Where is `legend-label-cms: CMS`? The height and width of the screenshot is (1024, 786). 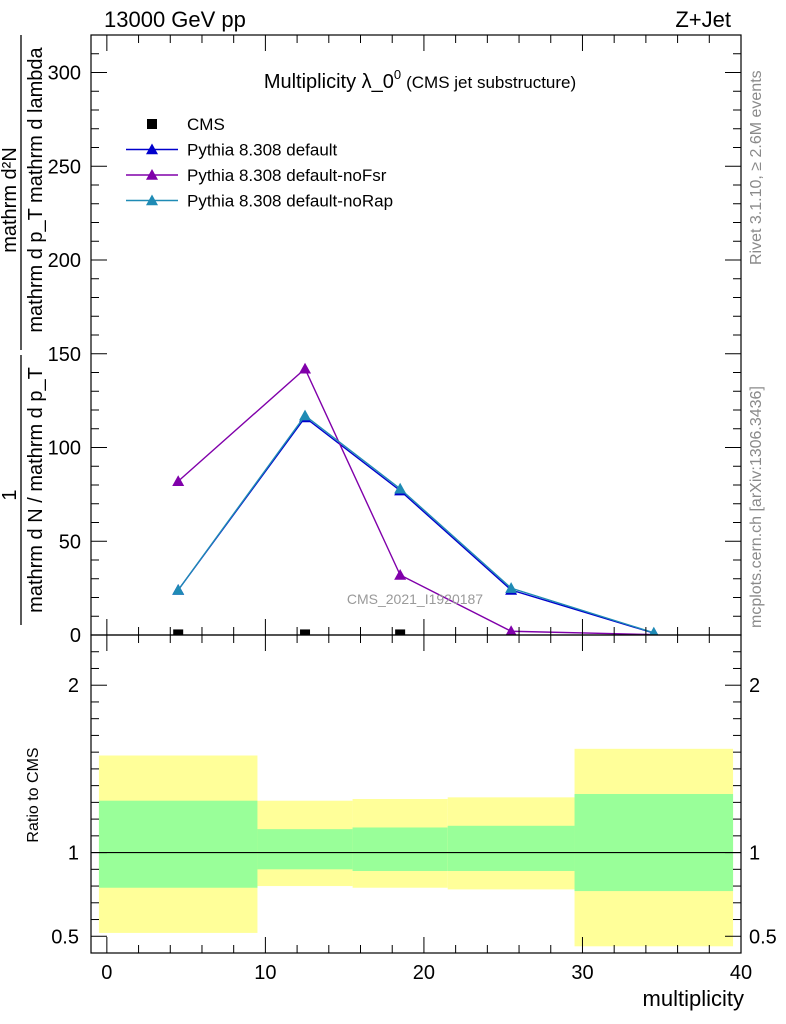
legend-label-cms: CMS is located at coordinates (206, 124).